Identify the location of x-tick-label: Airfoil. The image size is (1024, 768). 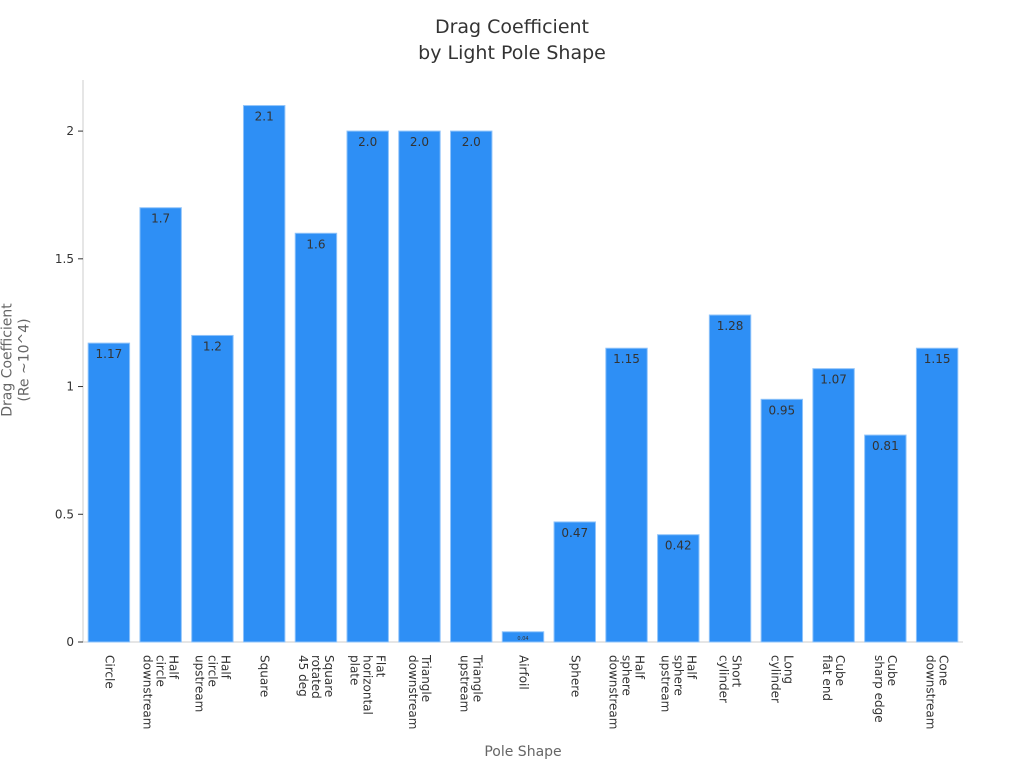
(524, 672).